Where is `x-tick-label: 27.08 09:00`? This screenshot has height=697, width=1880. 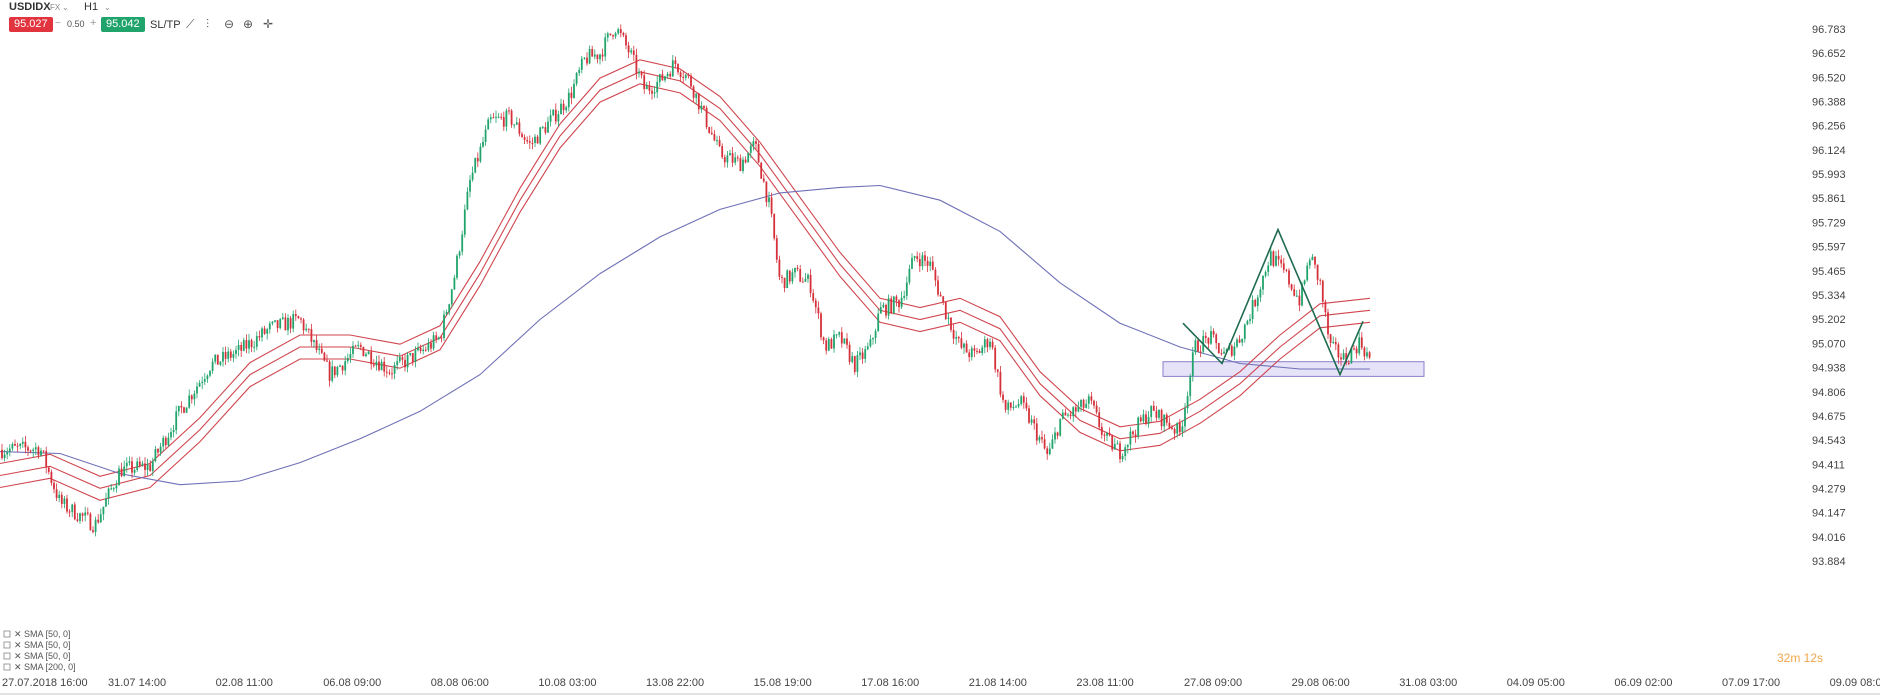
x-tick-label: 27.08 09:00 is located at coordinates (1213, 683).